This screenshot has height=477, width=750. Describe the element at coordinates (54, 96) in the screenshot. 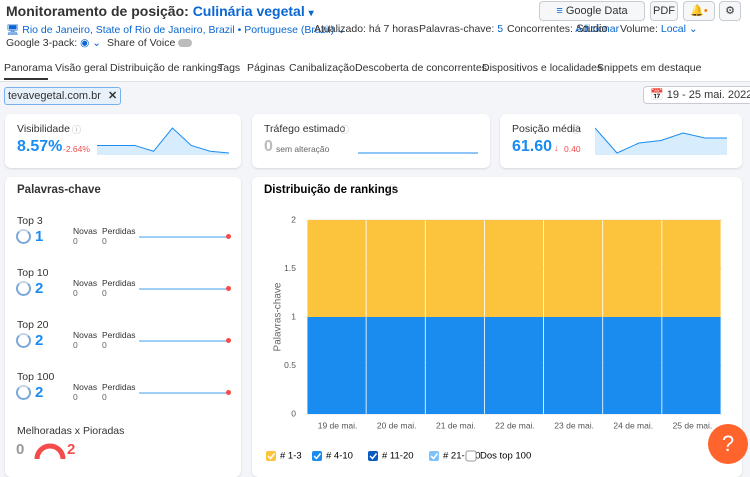

I see `domain: tevavegetal.com.br` at that location.